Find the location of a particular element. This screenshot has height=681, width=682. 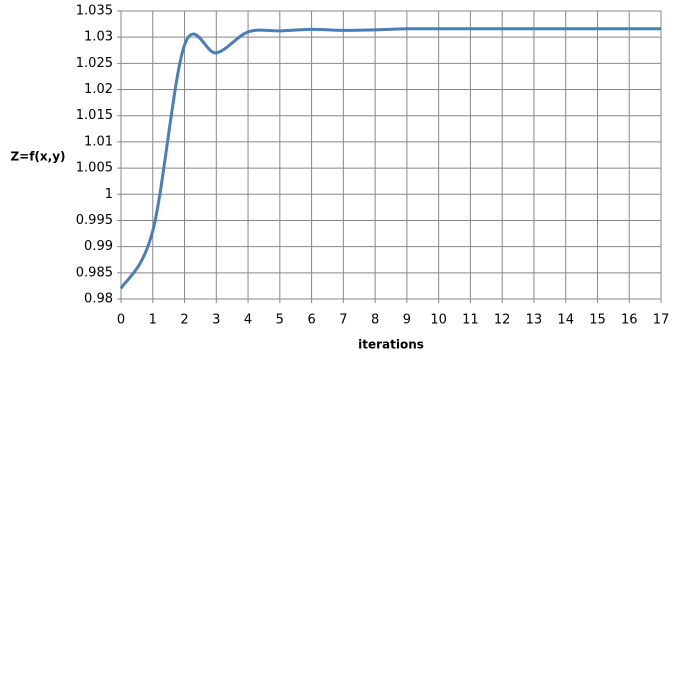

y-tick-label: 1.01 is located at coordinates (98, 141).